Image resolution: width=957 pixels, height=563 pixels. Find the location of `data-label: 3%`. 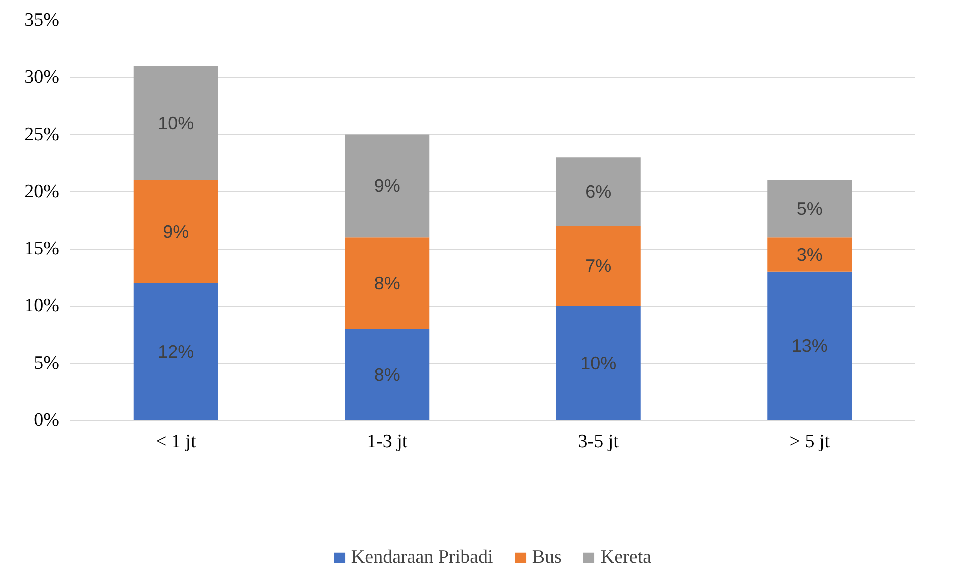

data-label: 3% is located at coordinates (809, 254).